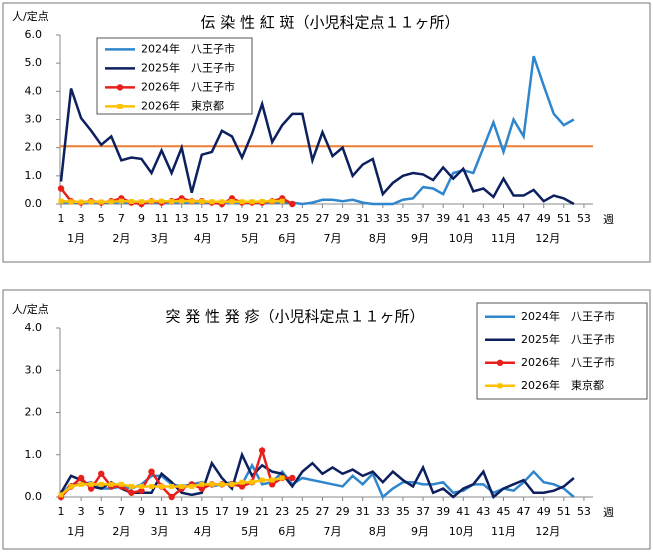  What do you see at coordinates (250, 531) in the screenshot?
I see `month-label: 5月` at bounding box center [250, 531].